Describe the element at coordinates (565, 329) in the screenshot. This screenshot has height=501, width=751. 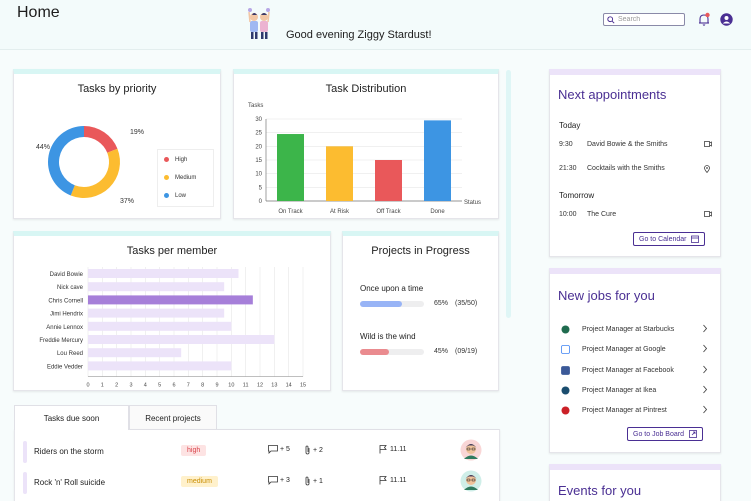
I see `starbucks-icon` at that location.